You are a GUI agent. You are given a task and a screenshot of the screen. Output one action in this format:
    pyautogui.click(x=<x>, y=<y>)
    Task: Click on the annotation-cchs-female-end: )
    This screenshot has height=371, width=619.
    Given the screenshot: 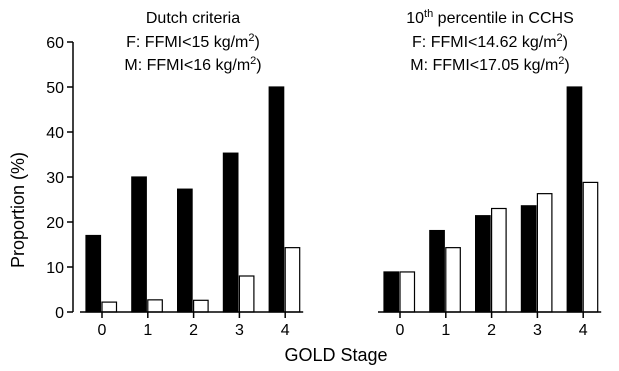 What is the action you would take?
    pyautogui.click(x=565, y=42)
    